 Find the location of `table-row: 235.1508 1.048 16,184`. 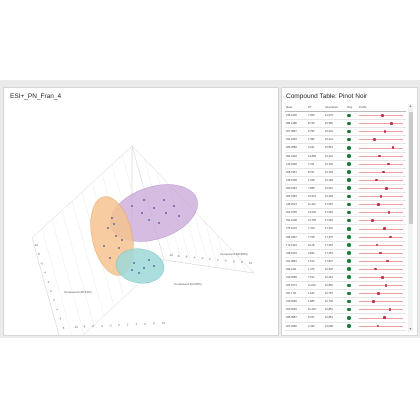

table-row: 235.1508 1.048 16,184 is located at coordinates (345, 180).